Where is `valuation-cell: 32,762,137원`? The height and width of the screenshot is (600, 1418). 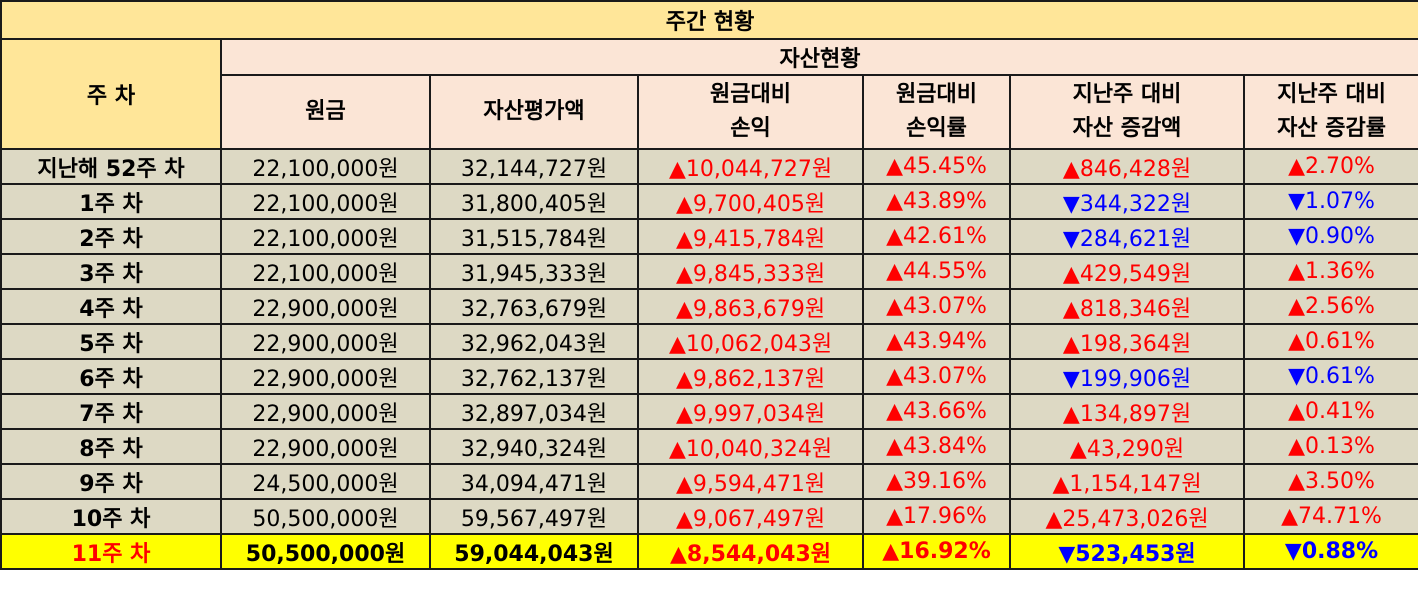
valuation-cell: 32,762,137원 is located at coordinates (534, 376).